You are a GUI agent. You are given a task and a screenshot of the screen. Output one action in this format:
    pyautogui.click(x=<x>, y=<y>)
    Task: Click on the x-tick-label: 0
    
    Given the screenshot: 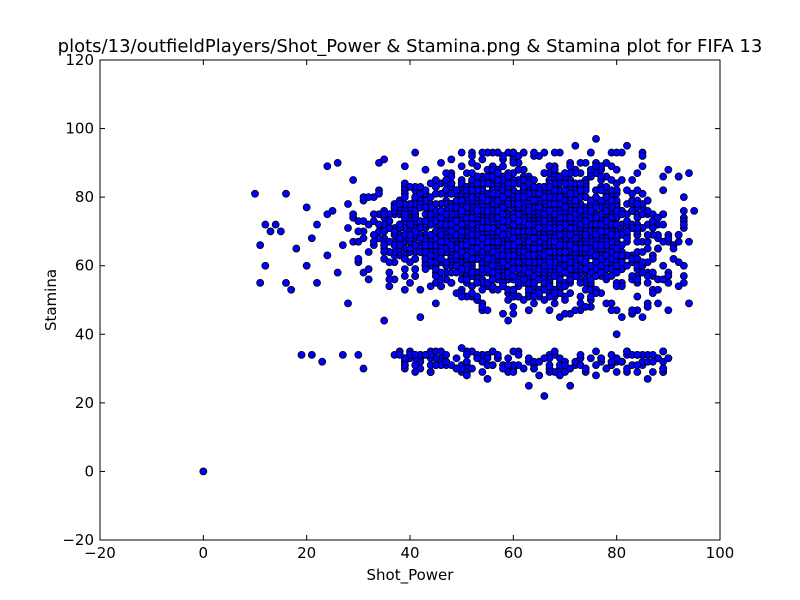 What is the action you would take?
    pyautogui.click(x=204, y=553)
    